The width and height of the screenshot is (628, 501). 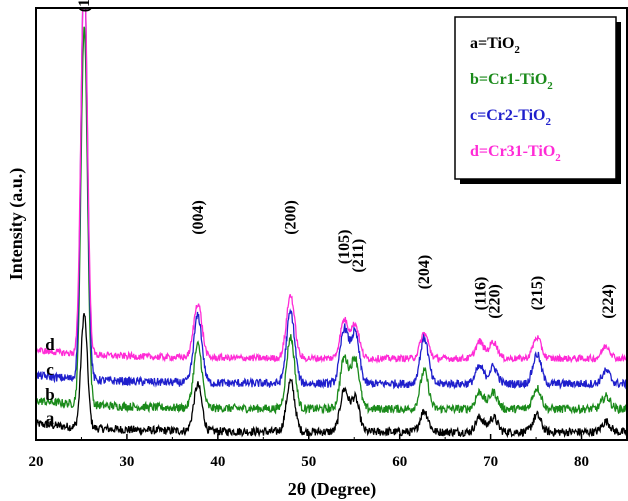 I want to click on legend: a=TiO2 b=Cr1-TiO2 c=Cr2-TiO2 d=Cr31-TiO2, so click(x=537, y=100).